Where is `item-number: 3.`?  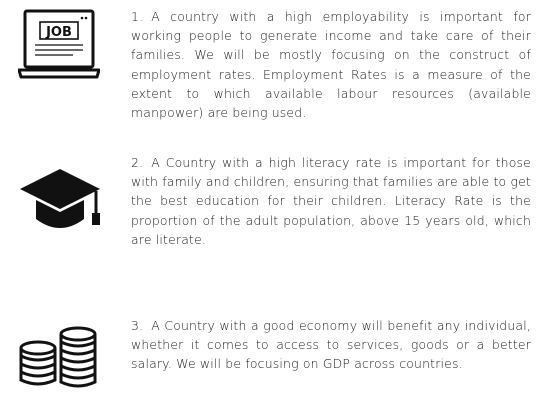 item-number: 3. is located at coordinates (137, 325).